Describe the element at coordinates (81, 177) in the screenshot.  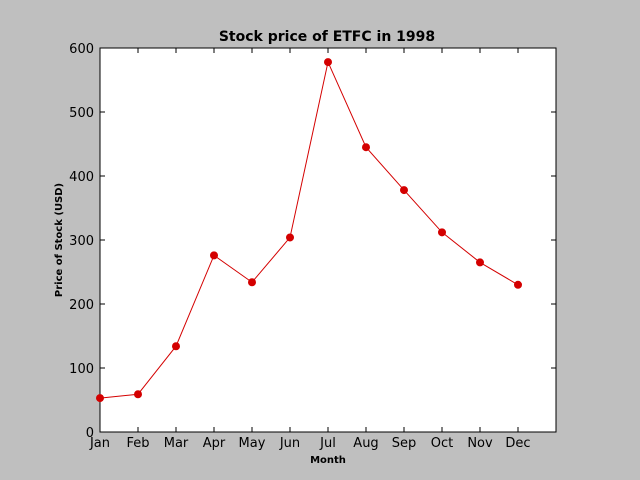
I see `y-tick-label: 400` at that location.